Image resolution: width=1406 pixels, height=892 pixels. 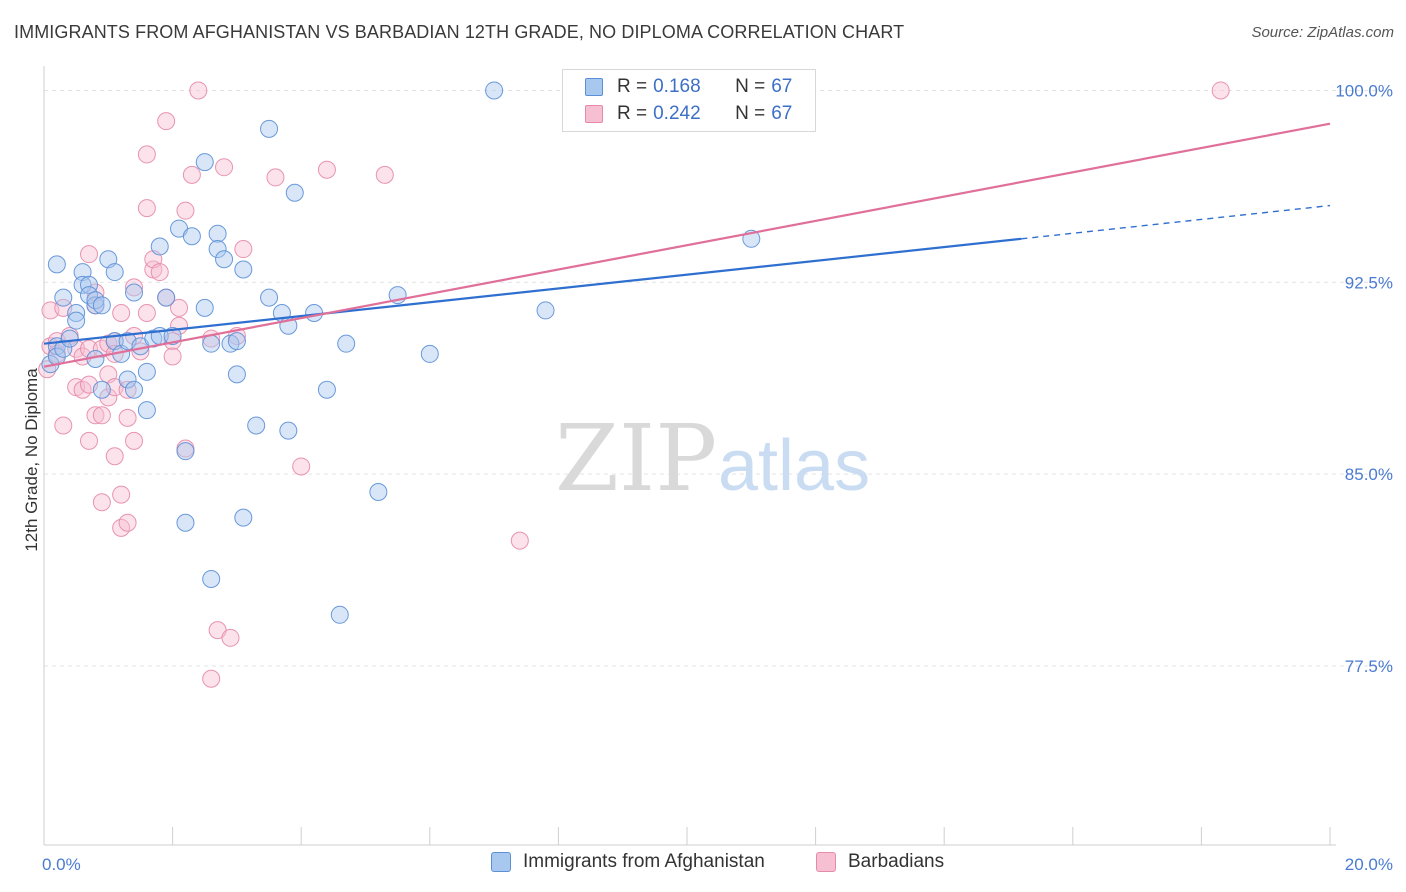 What do you see at coordinates (31, 460) in the screenshot?
I see `y-axis-label: 12th Grade, No Diploma` at bounding box center [31, 460].